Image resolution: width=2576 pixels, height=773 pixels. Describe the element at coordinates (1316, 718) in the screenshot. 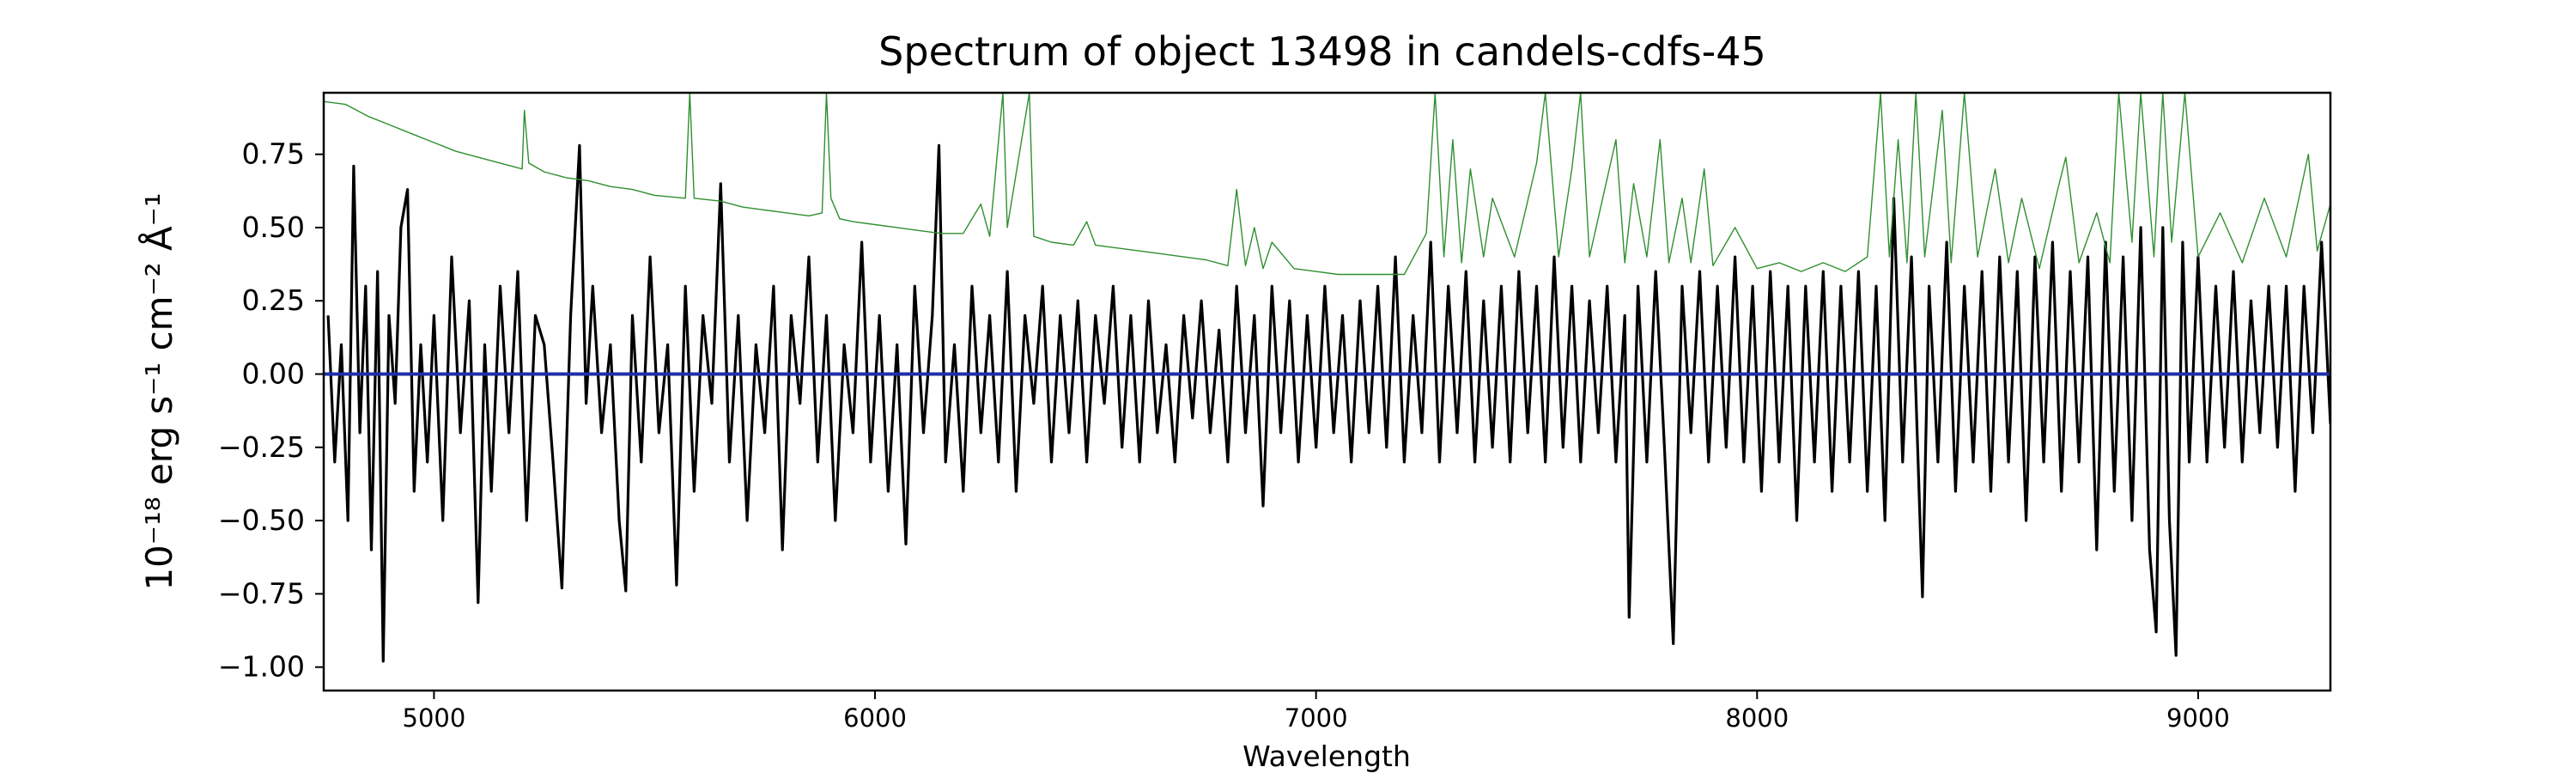

I see `x-tick-label: 7000` at that location.